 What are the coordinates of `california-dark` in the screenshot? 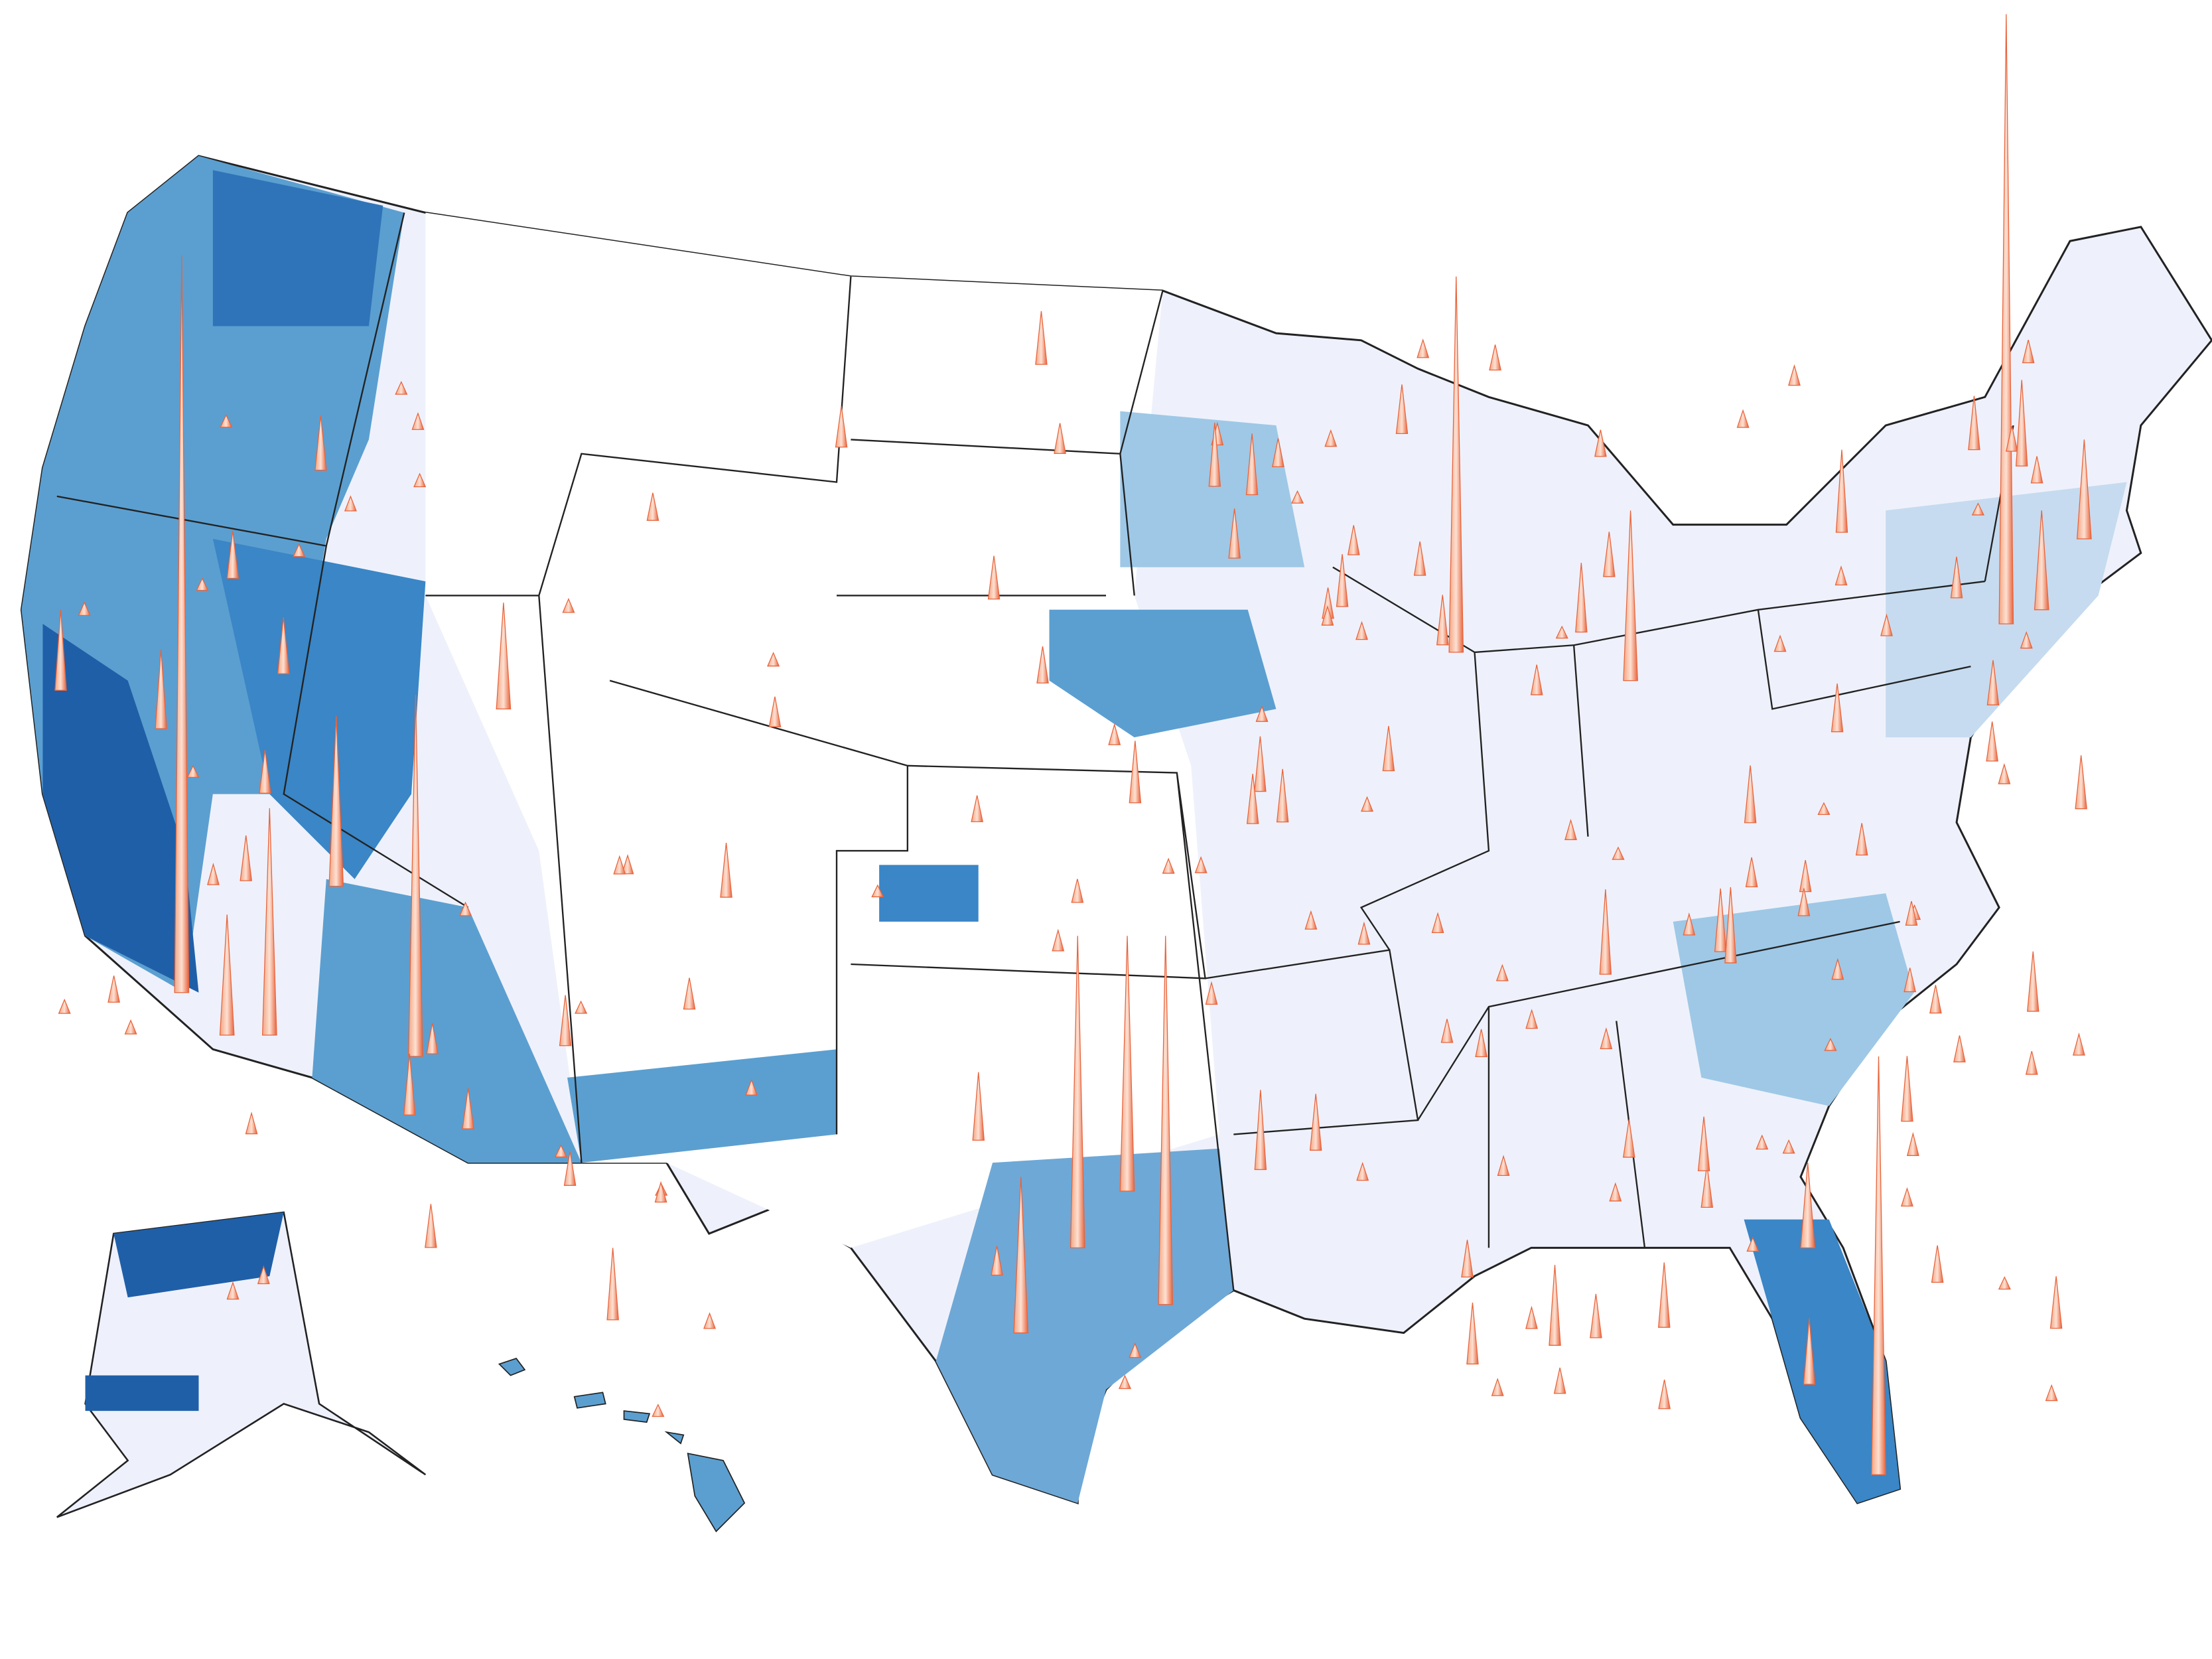 It's located at (120, 808).